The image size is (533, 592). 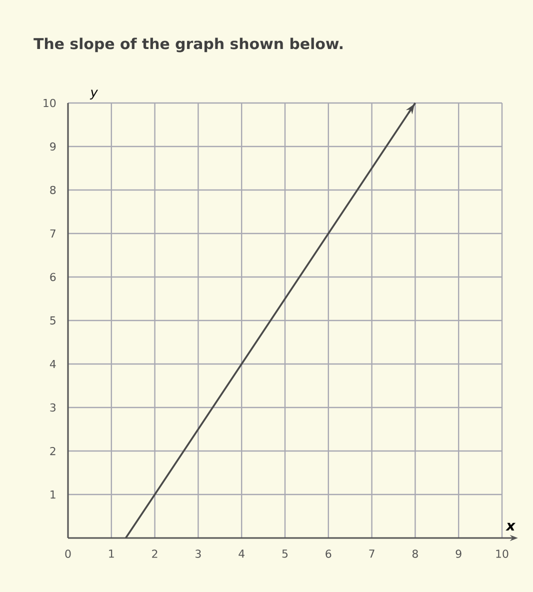 What do you see at coordinates (285, 554) in the screenshot?
I see `x-tick-label: 5` at bounding box center [285, 554].